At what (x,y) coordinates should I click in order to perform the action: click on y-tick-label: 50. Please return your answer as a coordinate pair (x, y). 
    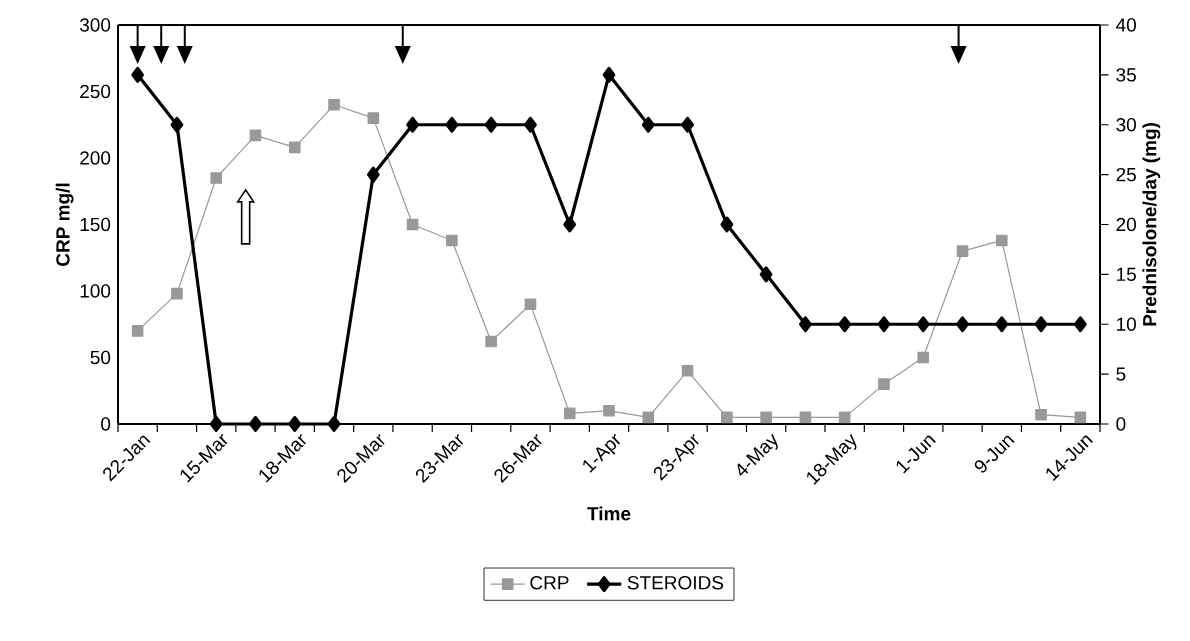
    Looking at the image, I should click on (100, 357).